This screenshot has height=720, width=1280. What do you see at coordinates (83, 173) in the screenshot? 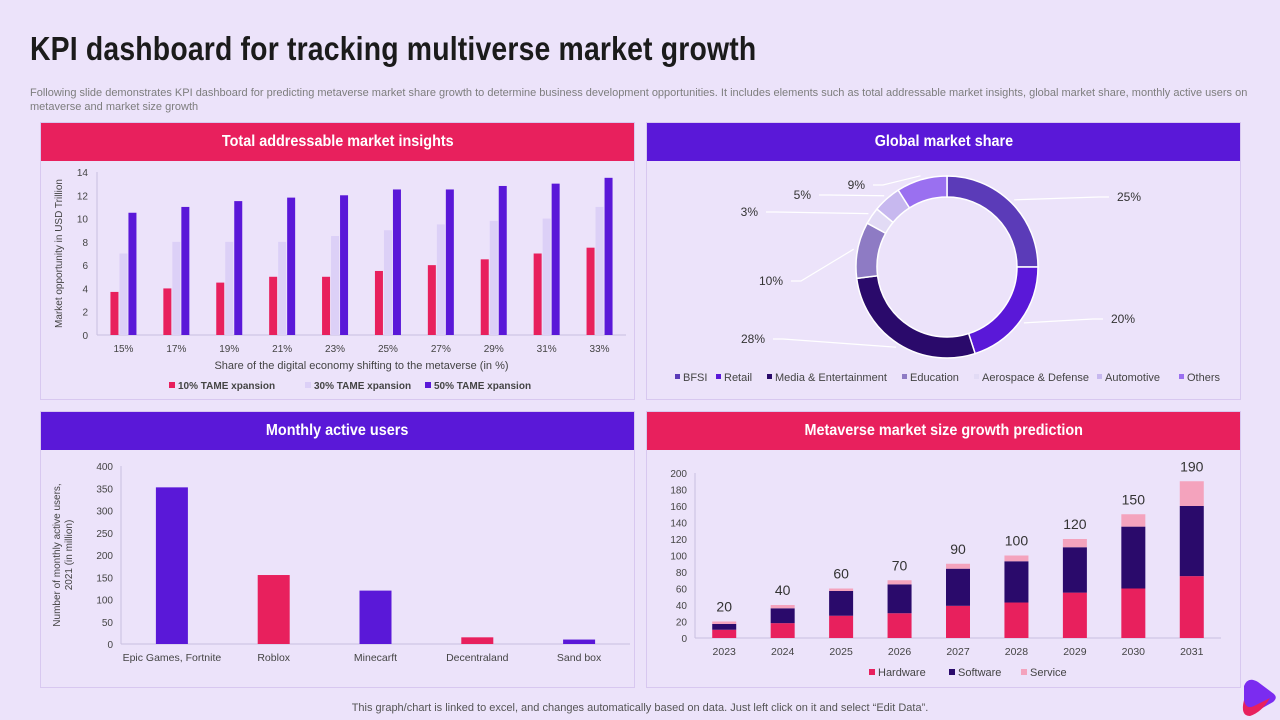
I see `tam-y-tick-label: 14` at bounding box center [83, 173].